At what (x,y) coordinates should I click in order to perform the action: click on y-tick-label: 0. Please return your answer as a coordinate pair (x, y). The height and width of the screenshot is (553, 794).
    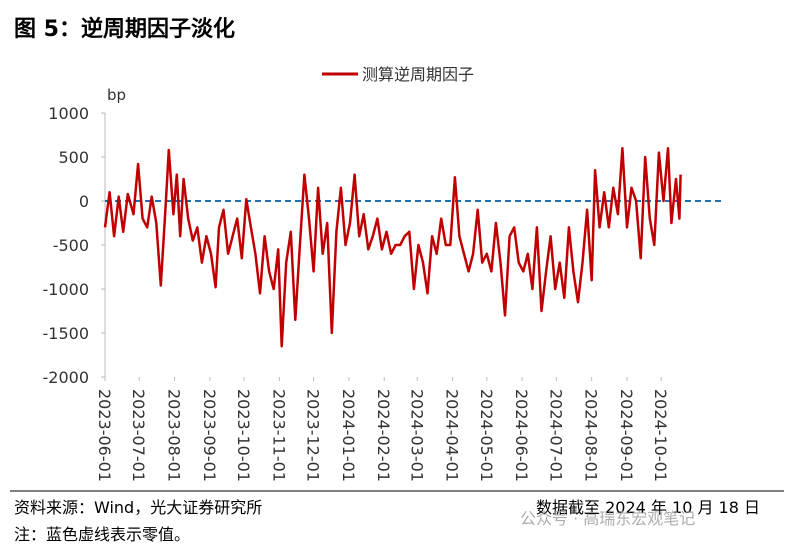
    Looking at the image, I should click on (84, 201).